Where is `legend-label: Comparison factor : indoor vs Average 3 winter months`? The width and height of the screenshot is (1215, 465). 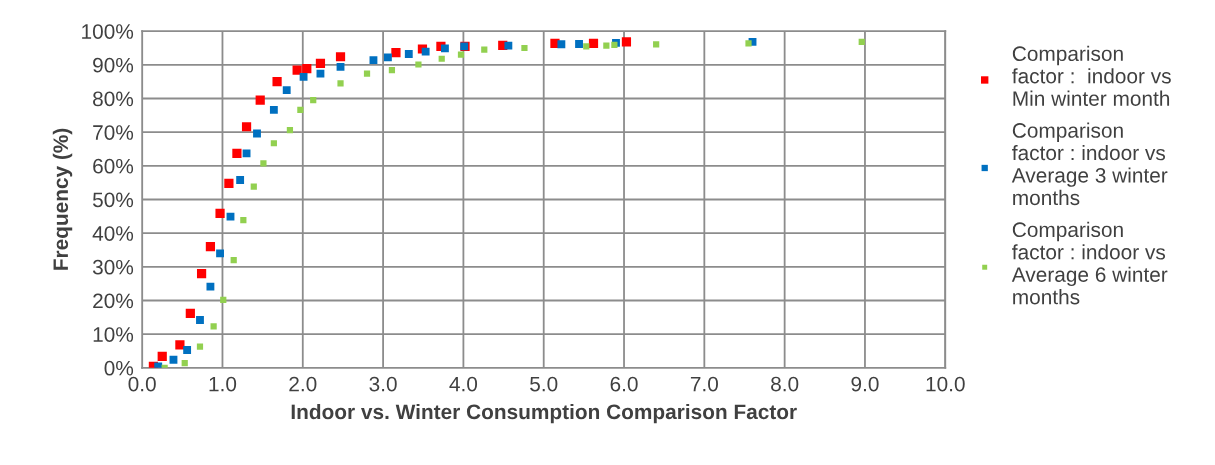 legend-label: Comparison factor : indoor vs Average 3 winter months is located at coordinates (1089, 164).